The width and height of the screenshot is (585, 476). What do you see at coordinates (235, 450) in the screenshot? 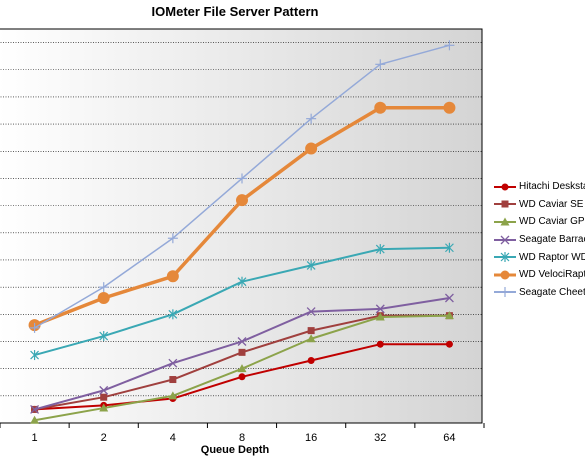
I see `x-axis-label: Queue Depth` at bounding box center [235, 450].